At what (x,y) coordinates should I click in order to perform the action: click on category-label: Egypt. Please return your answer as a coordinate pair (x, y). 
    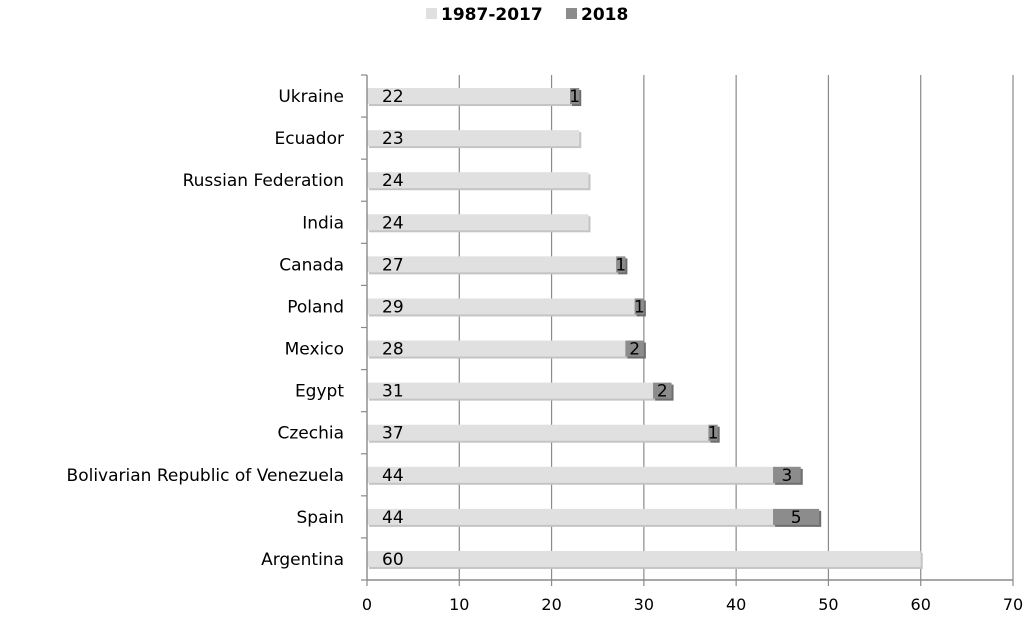
    Looking at the image, I should click on (319, 392).